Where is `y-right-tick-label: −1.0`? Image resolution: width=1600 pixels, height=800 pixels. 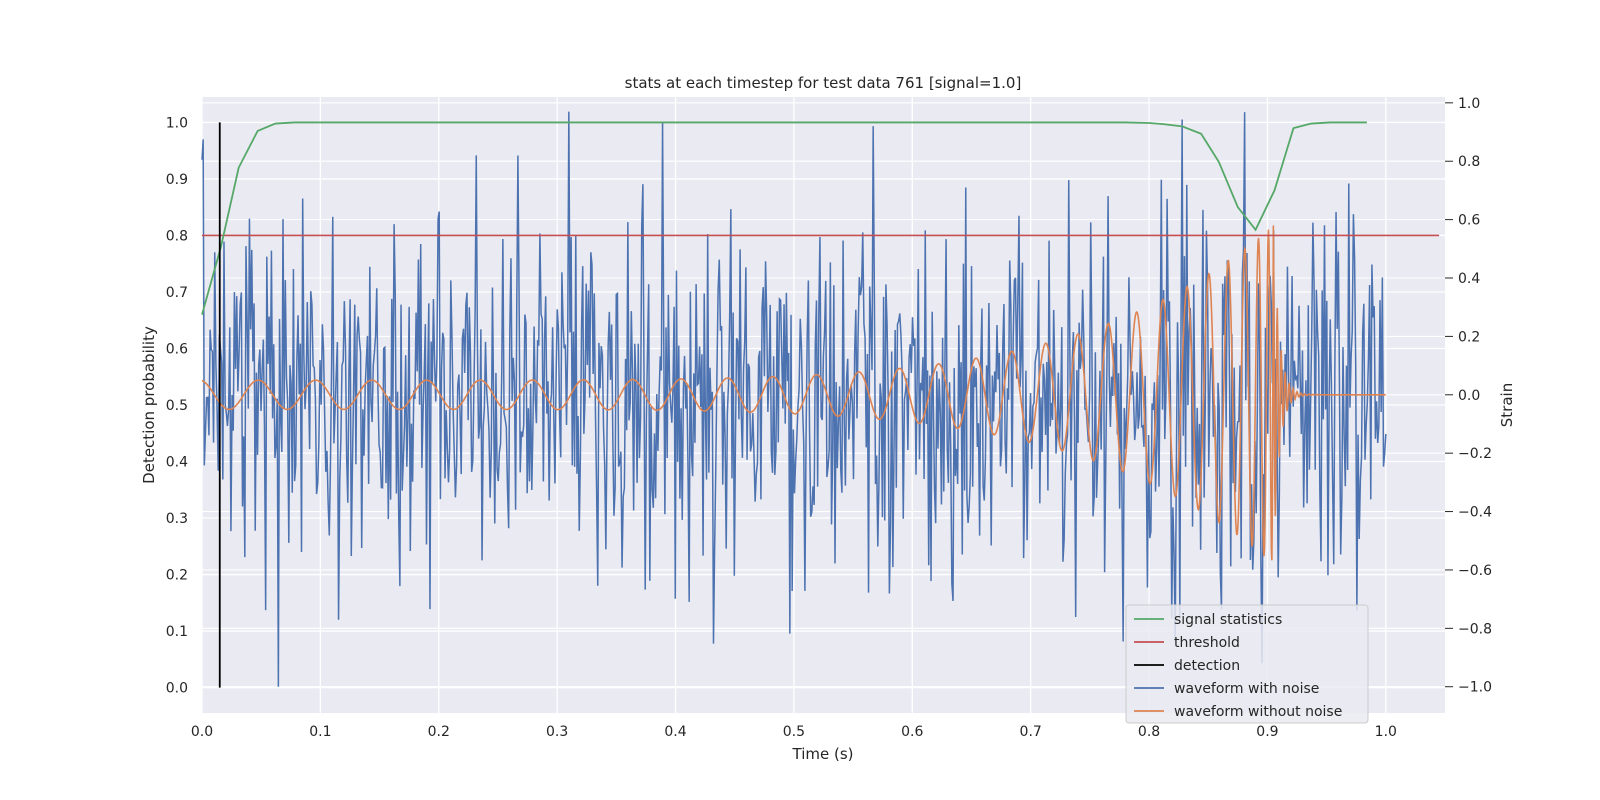
y-right-tick-label: −1.0 is located at coordinates (1475, 688).